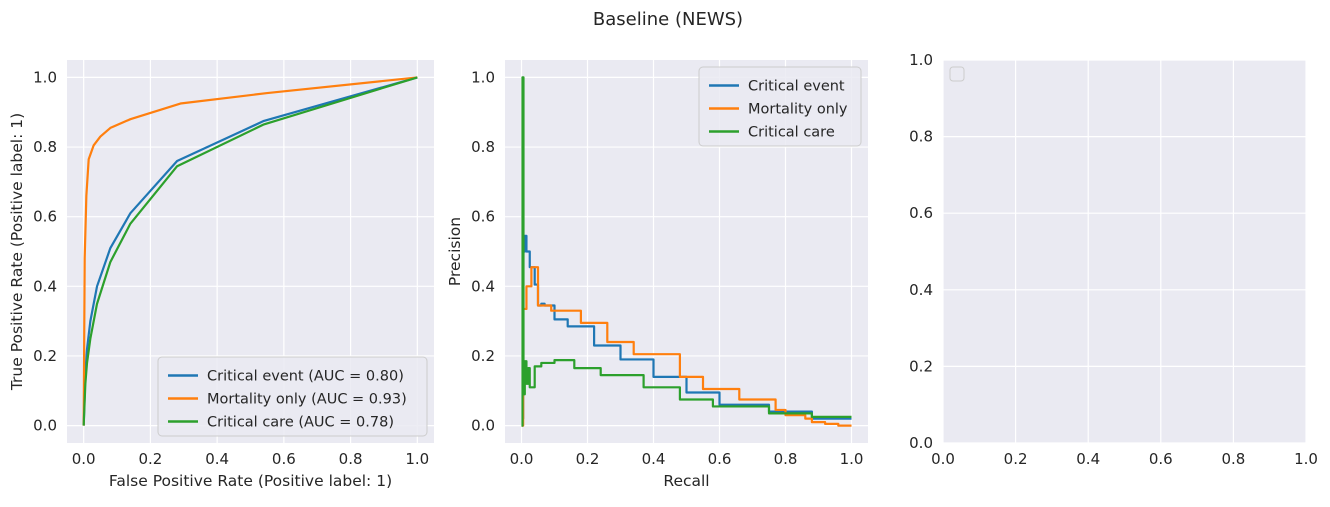 This screenshot has width=1330, height=507. Describe the element at coordinates (284, 459) in the screenshot. I see `roc-x-tick-label: 0.6` at that location.